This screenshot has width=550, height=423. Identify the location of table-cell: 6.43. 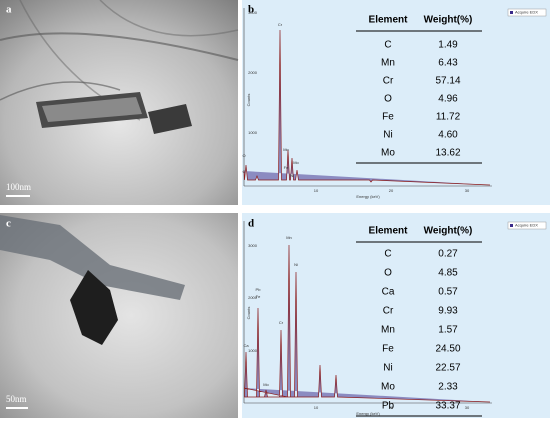
(448, 63).